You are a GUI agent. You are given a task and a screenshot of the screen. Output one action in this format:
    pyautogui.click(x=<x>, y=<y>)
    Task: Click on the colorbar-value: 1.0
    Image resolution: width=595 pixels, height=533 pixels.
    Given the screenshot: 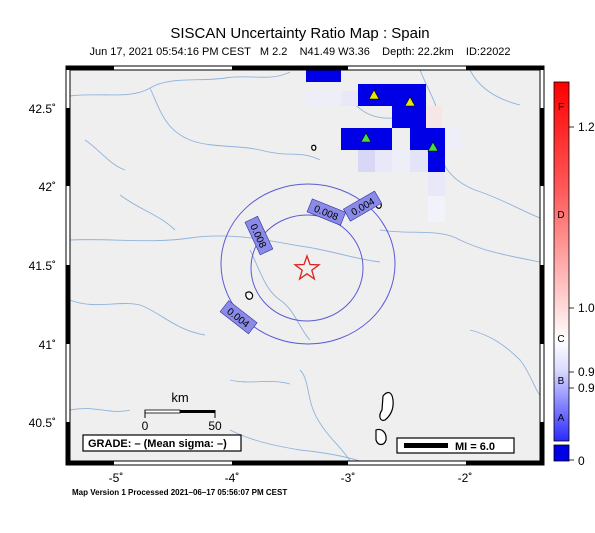 What is the action you would take?
    pyautogui.click(x=586, y=308)
    